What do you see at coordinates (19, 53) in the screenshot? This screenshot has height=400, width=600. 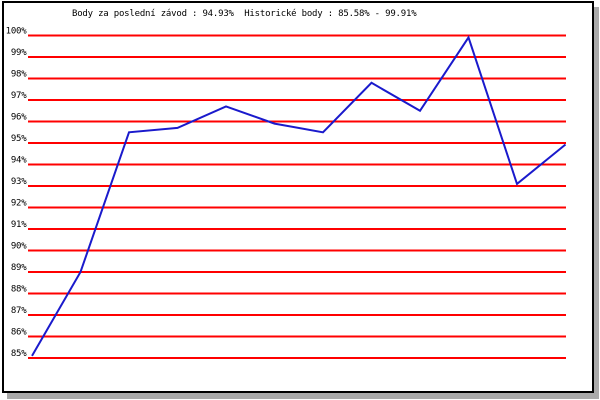 I see `y-tick-label: 99%` at bounding box center [19, 53].